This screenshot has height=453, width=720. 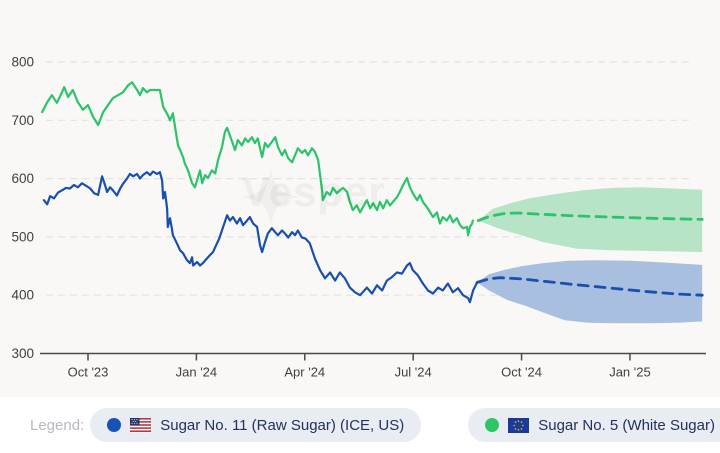 I want to click on x-tick-label: Jan '24, so click(x=197, y=372).